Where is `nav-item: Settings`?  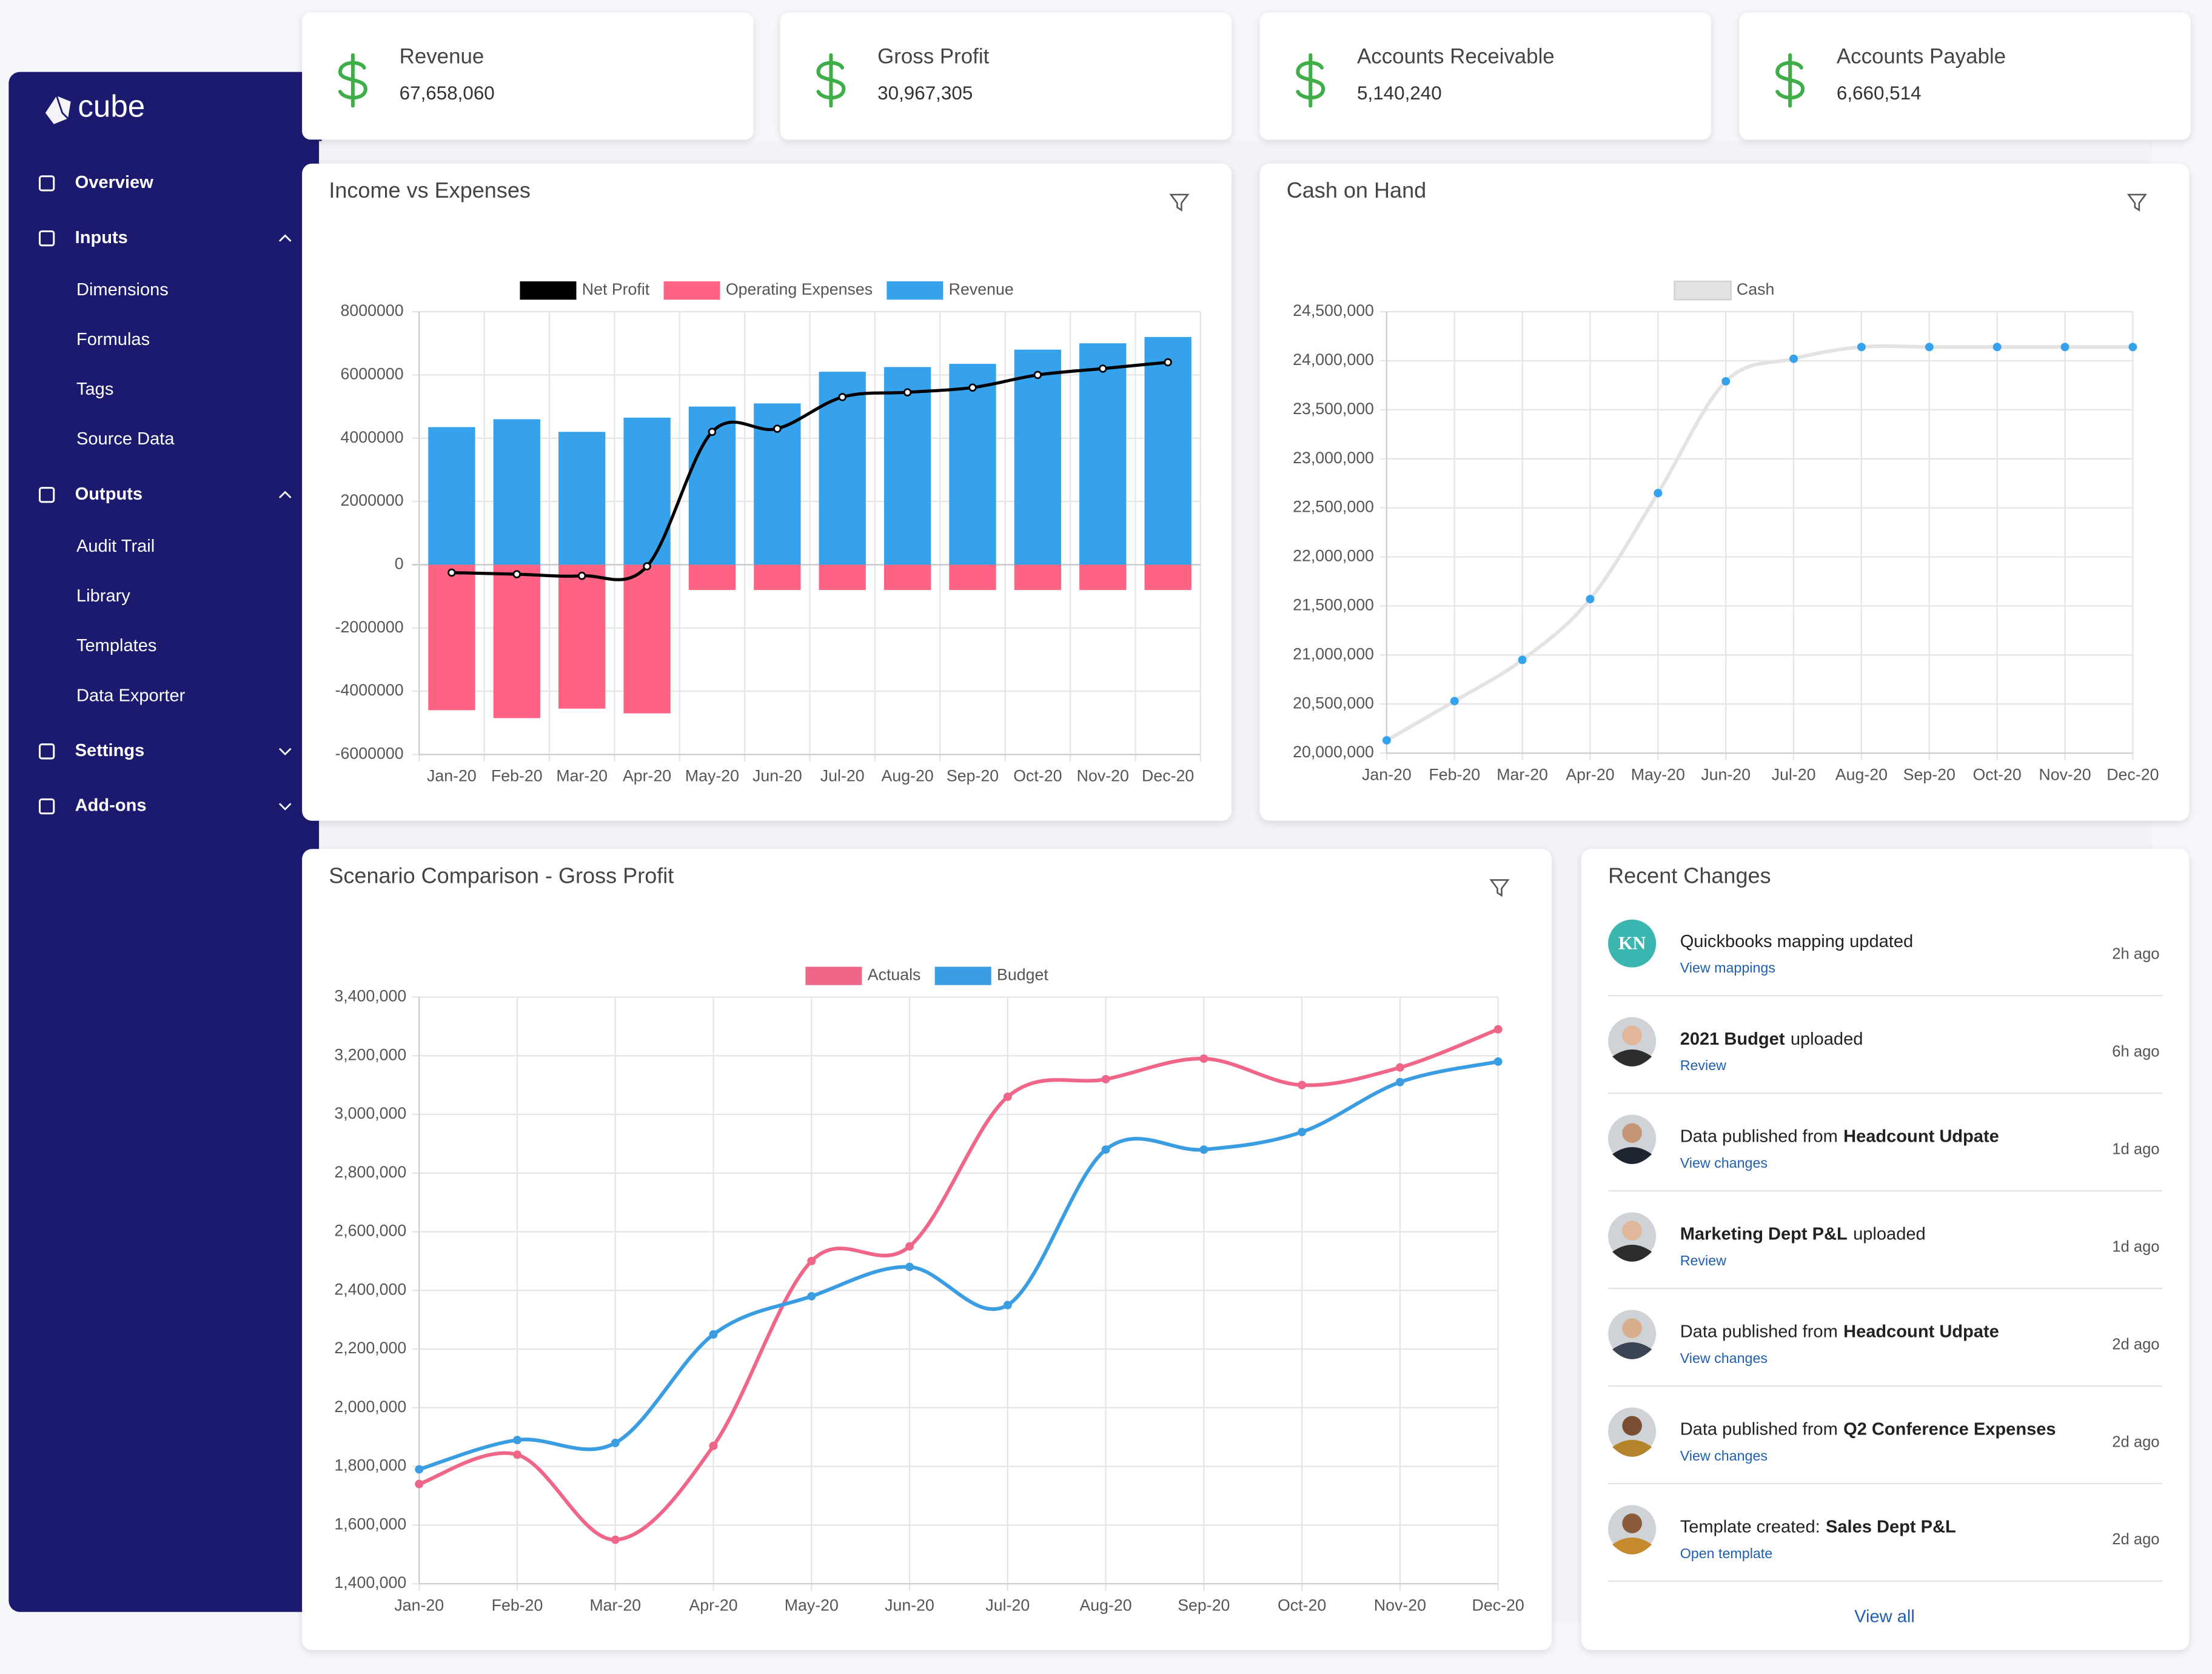
nav-item: Settings is located at coordinates (165, 750).